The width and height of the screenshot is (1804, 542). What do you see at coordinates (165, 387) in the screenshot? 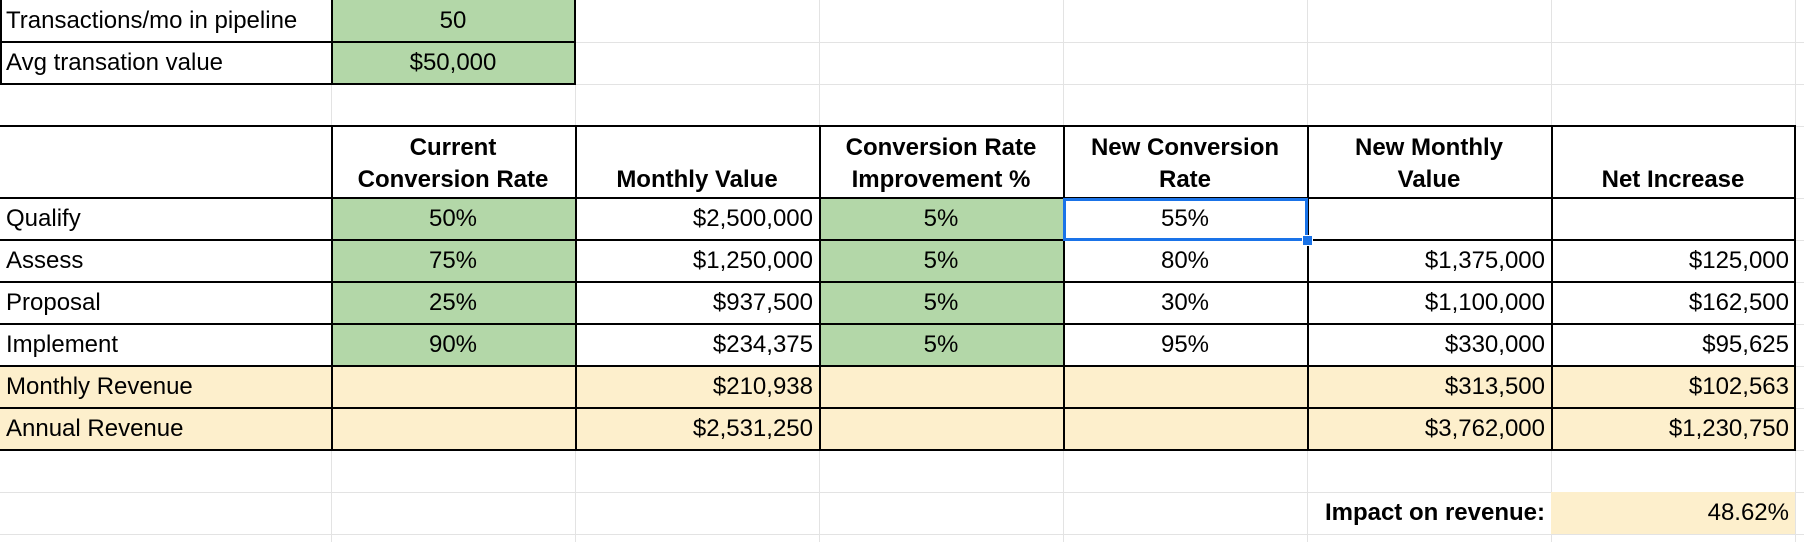
I see `monthly-revenue-label: Monthly Revenue` at bounding box center [165, 387].